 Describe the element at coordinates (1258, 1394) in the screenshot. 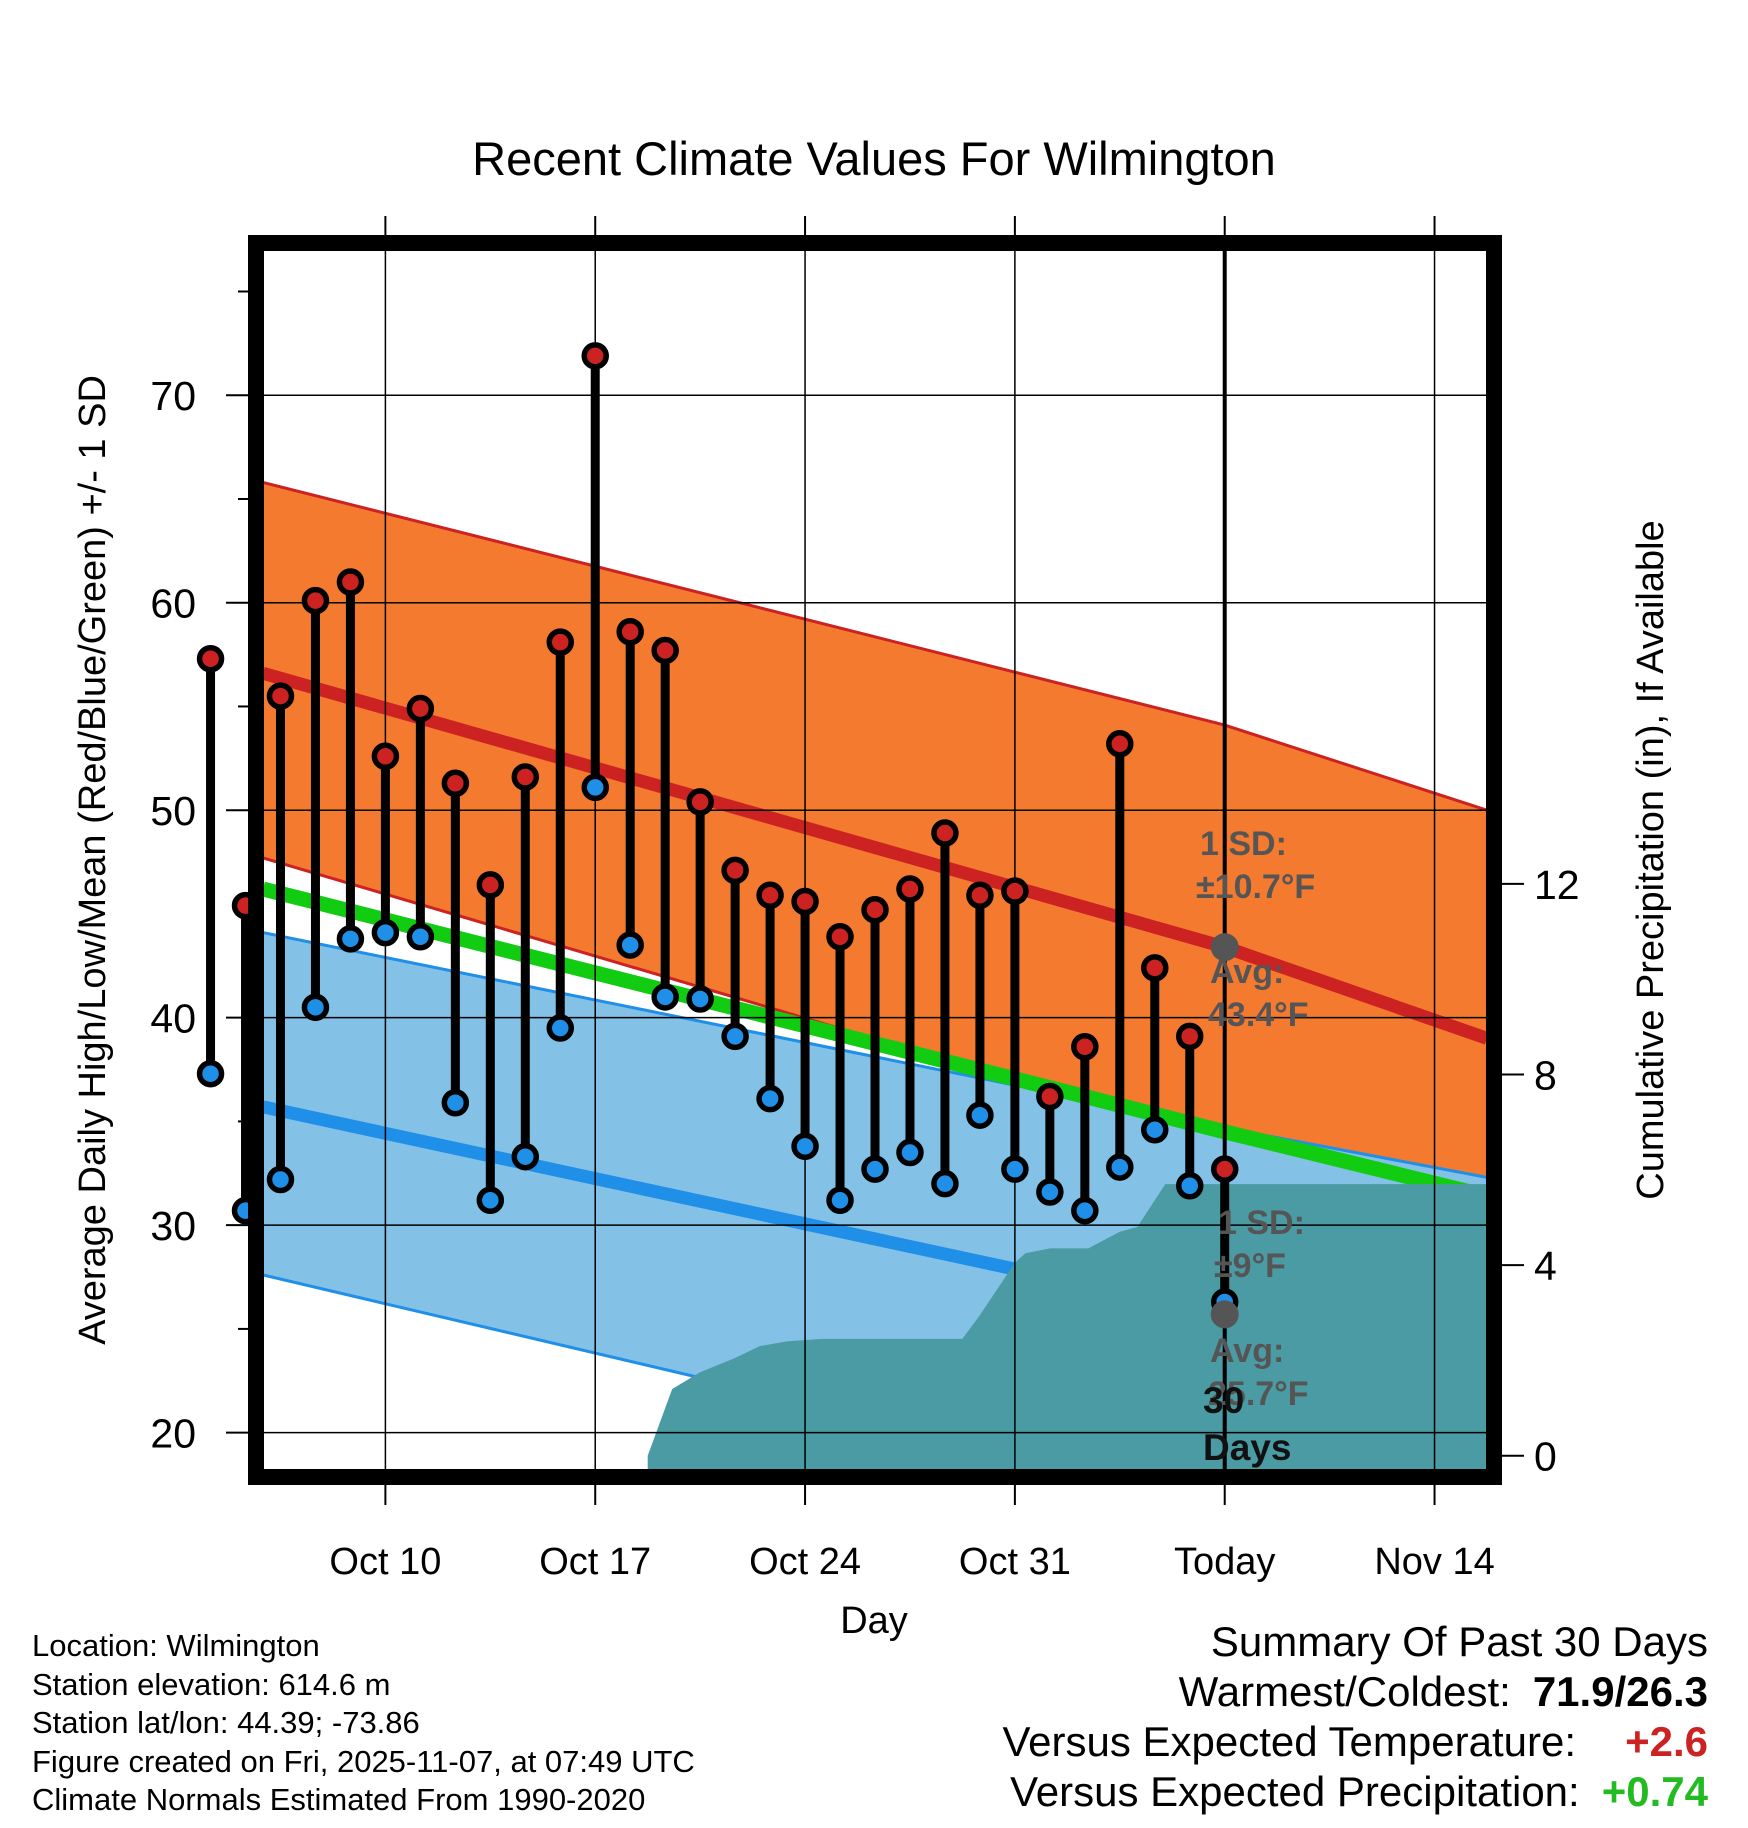

I see `low-avg-value: 25.7°F` at that location.